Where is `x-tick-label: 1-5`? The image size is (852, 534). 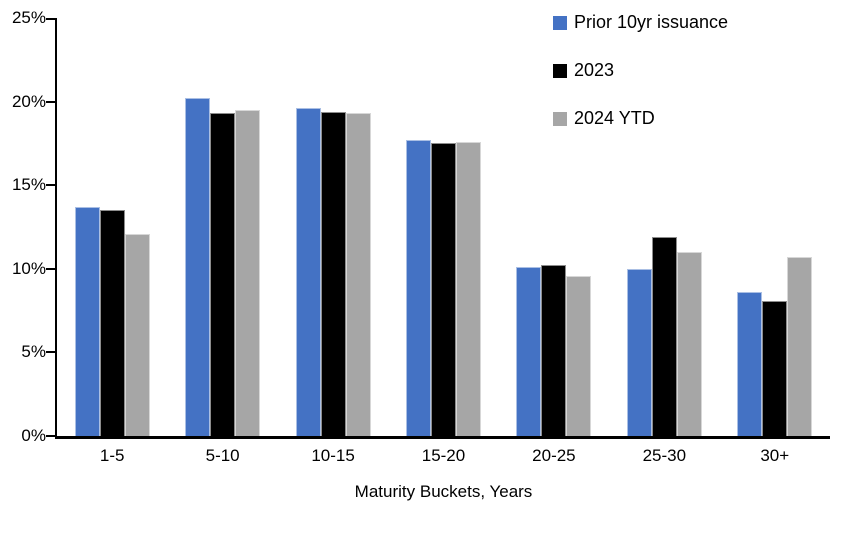 x-tick-label: 1-5 is located at coordinates (112, 455).